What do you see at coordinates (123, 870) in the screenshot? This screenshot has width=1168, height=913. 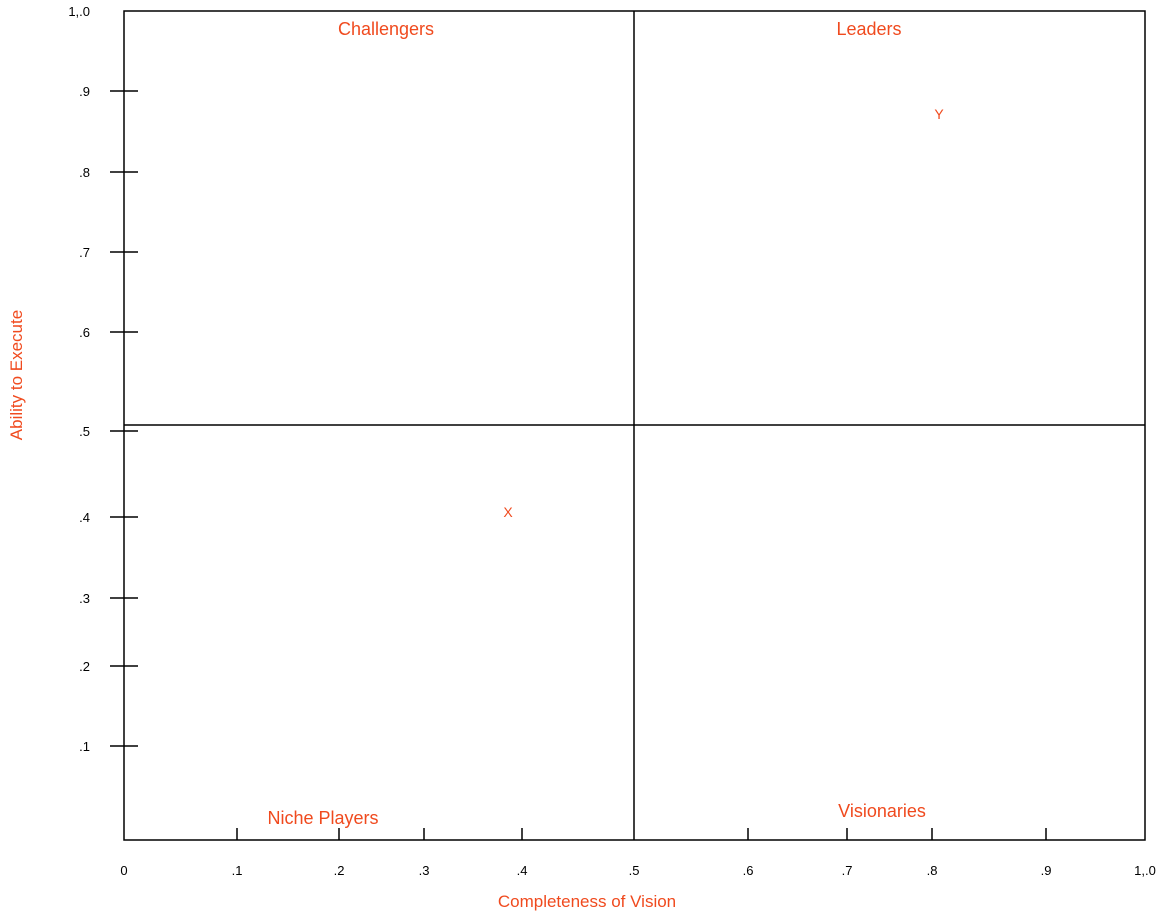 I see `x-tick-label: 0` at bounding box center [123, 870].